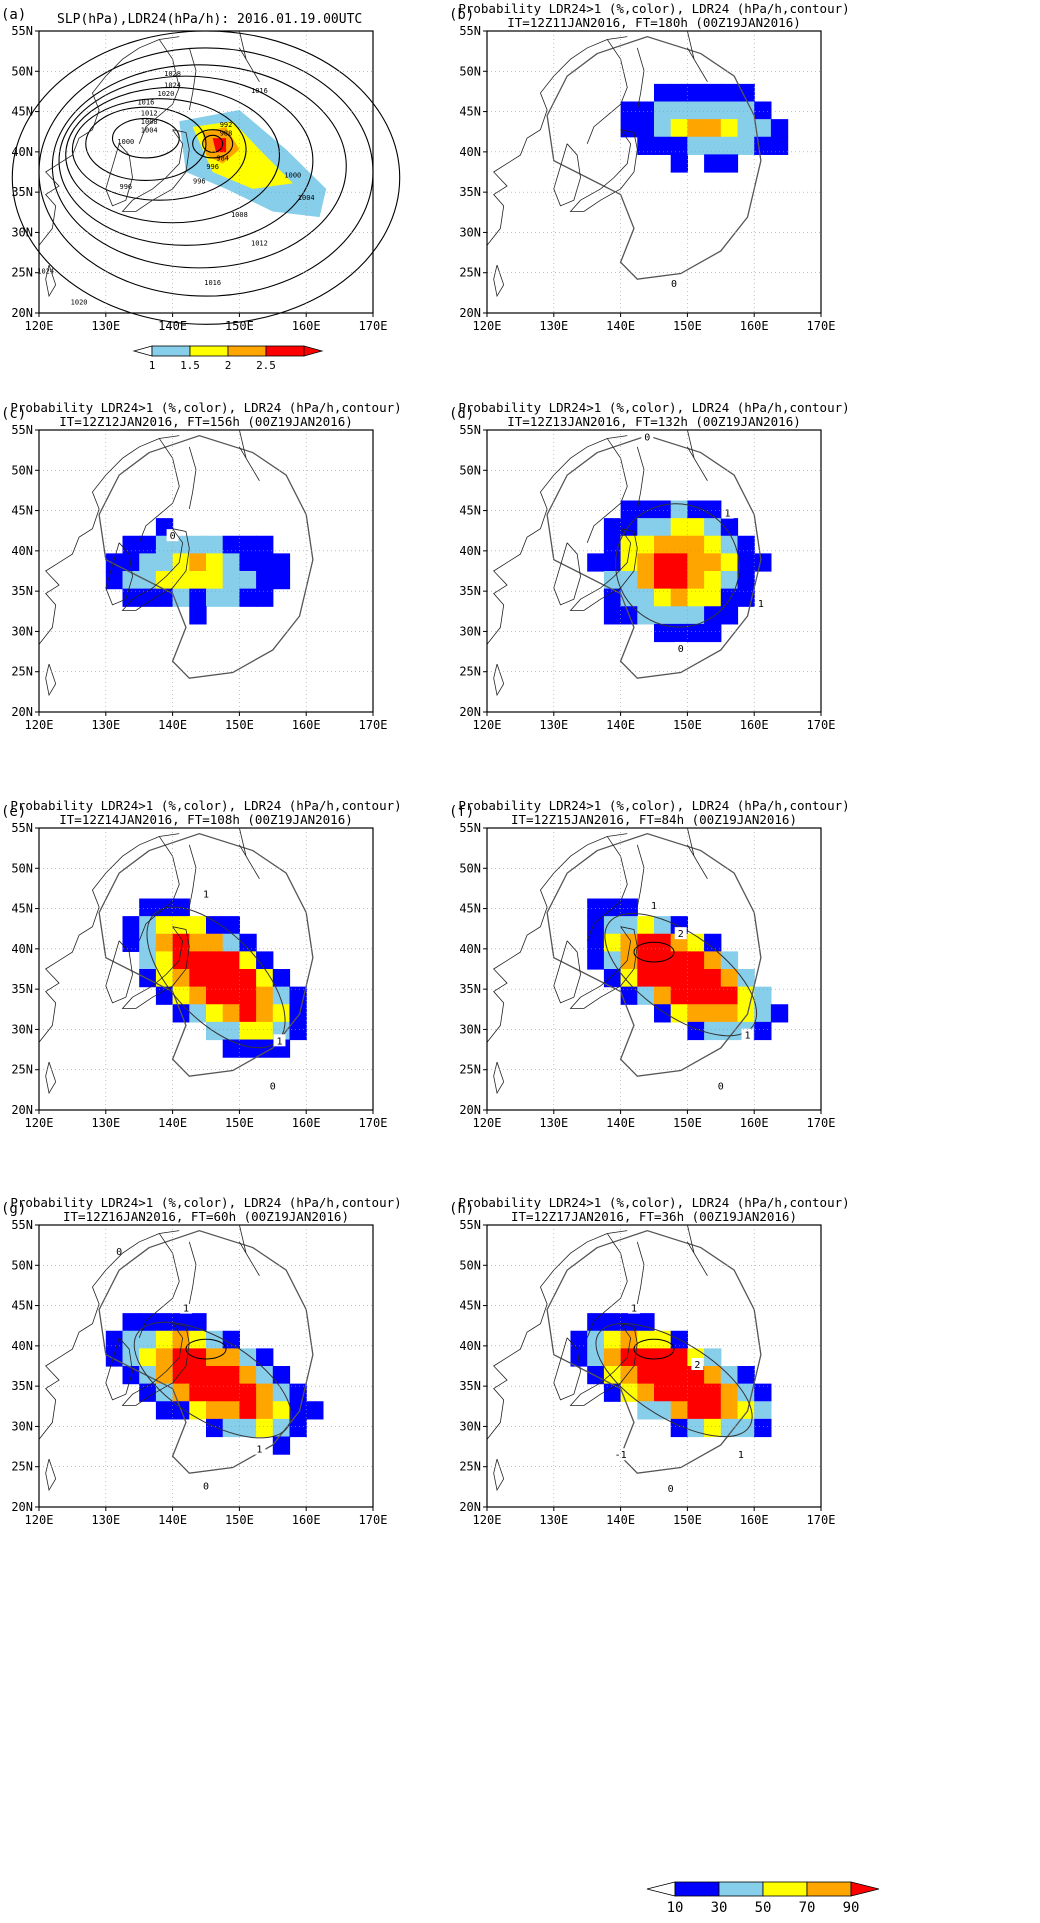 The height and width of the screenshot is (1923, 1040). I want to click on colorbar-label: 70, so click(807, 1908).